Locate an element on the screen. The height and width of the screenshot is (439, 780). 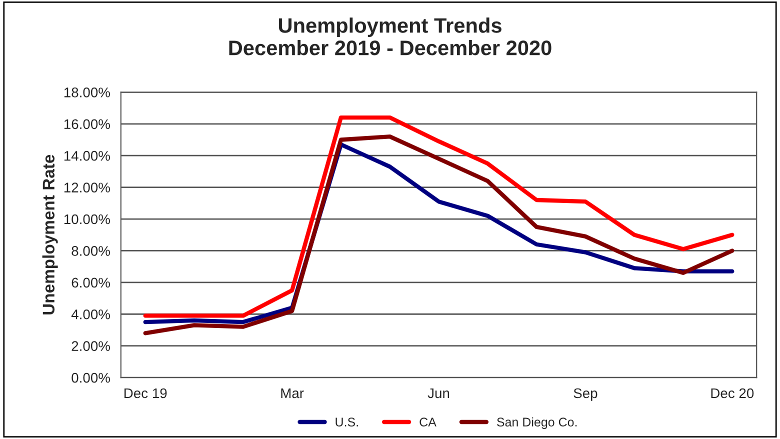
y-tick-label: 10.00% is located at coordinates (87, 219).